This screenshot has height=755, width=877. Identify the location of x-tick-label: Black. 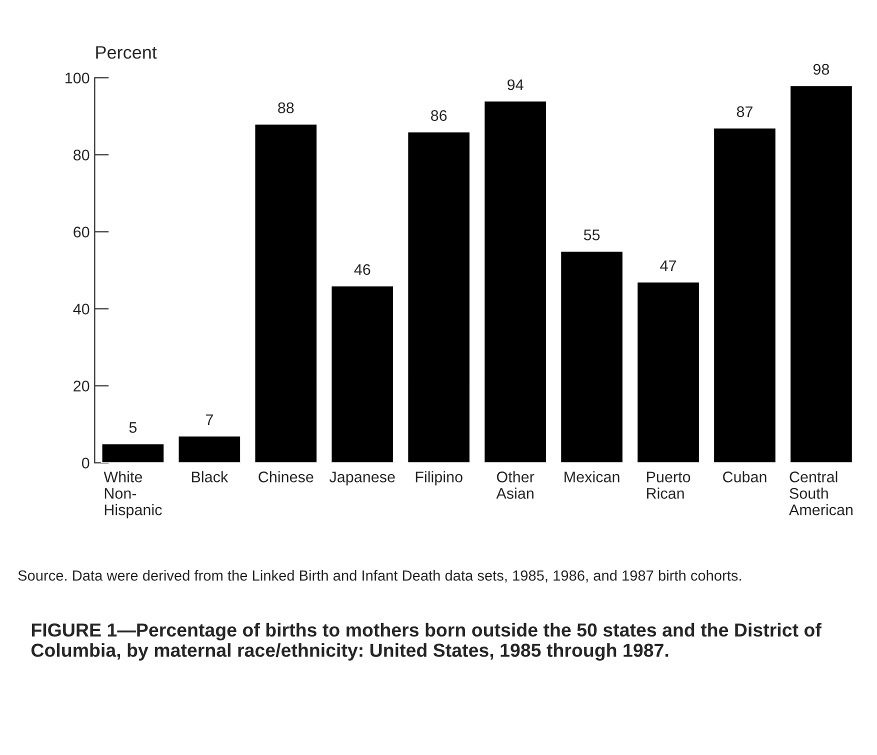
(210, 476).